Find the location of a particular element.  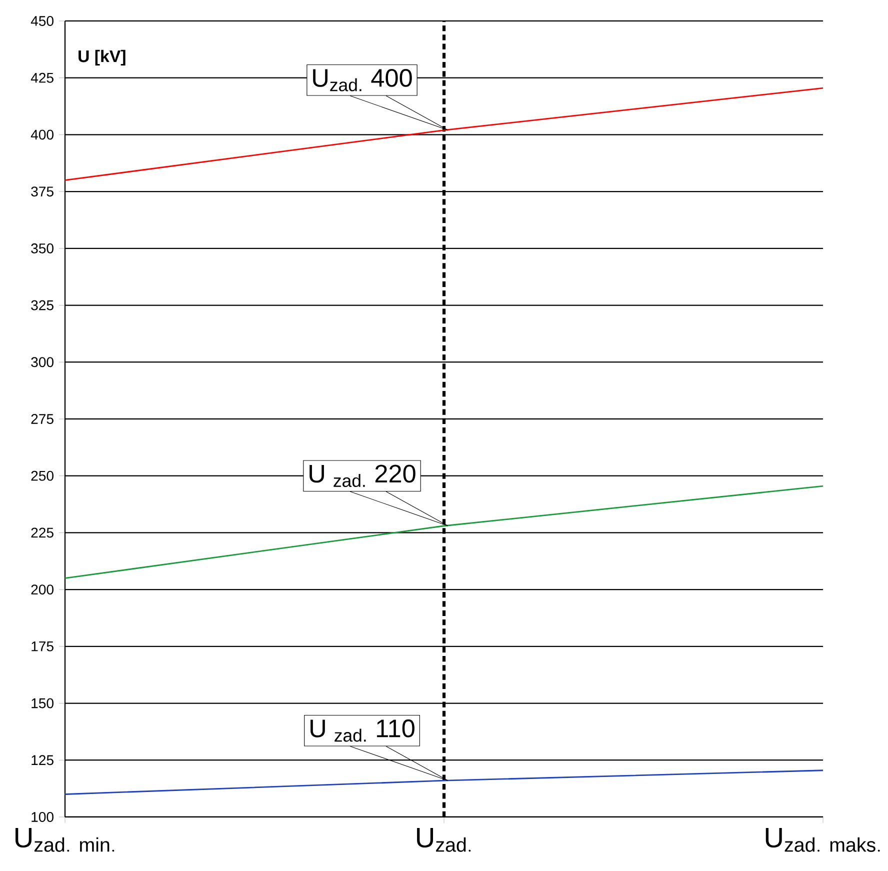

y-tick-label: 150 is located at coordinates (43, 703).